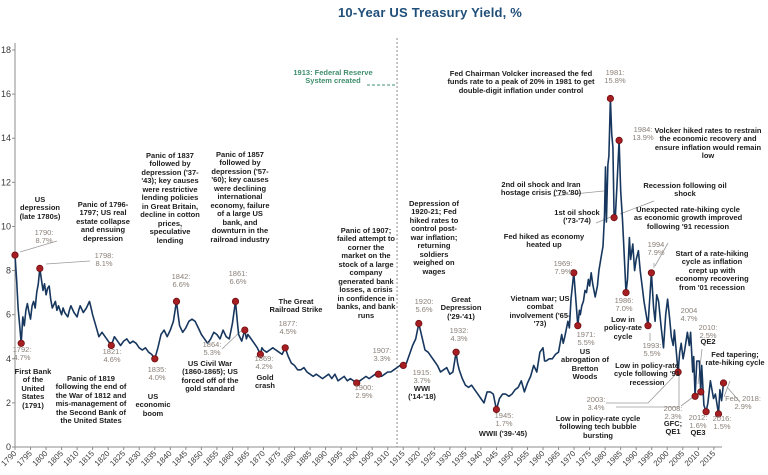  I want to click on x-tick-label: 1880, so click(288, 458).